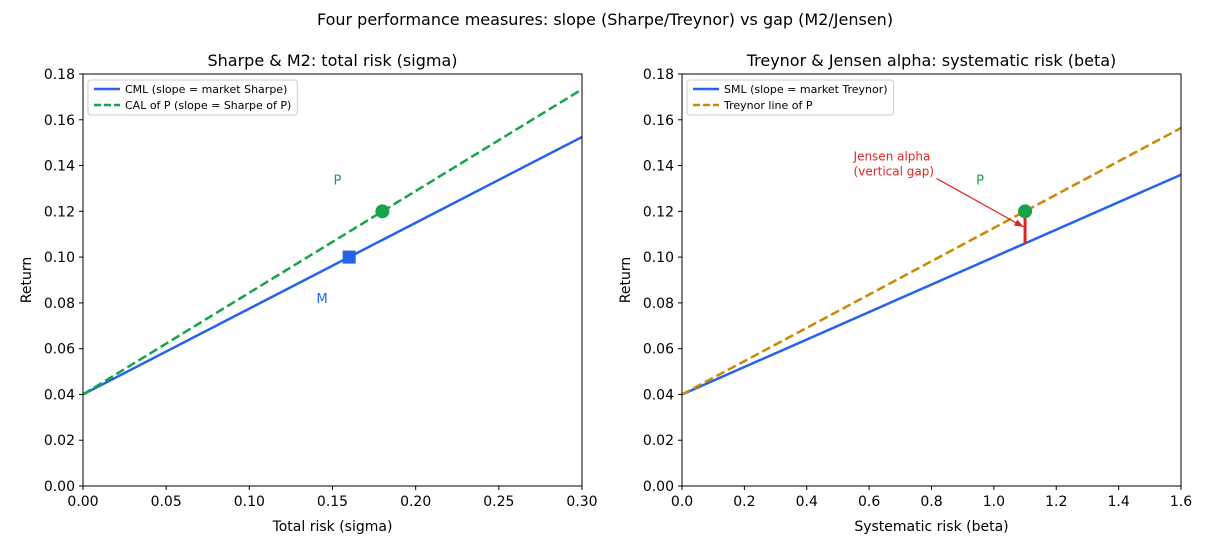 The height and width of the screenshot is (550, 1210). I want to click on x-tick-label: 0.0, so click(682, 502).